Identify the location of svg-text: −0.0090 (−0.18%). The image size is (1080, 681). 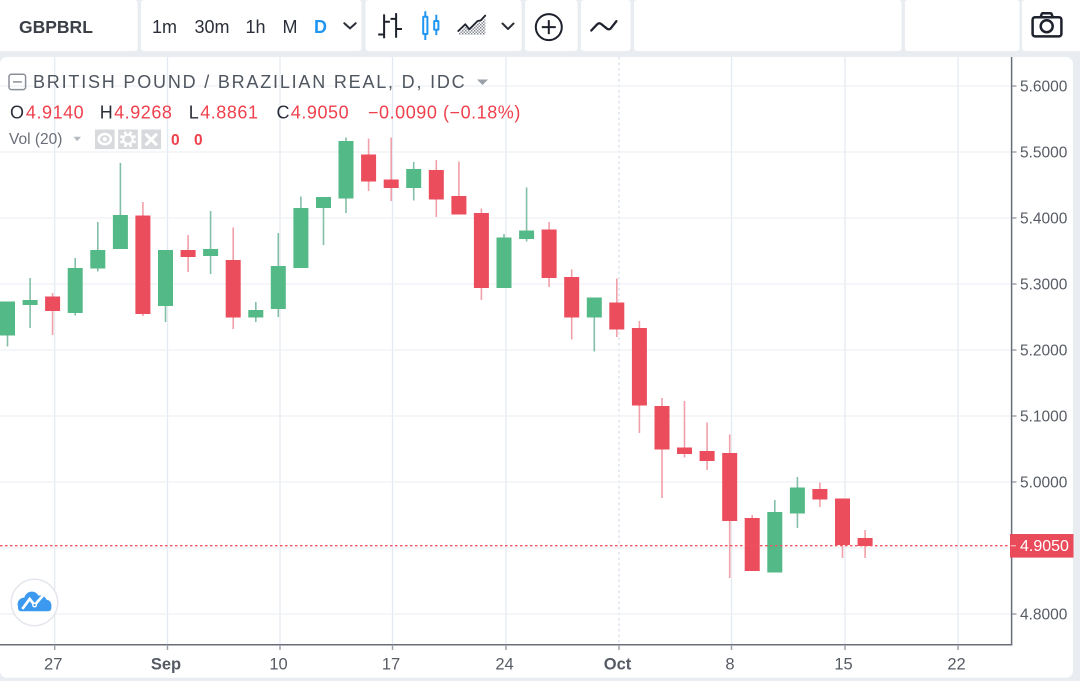
(444, 113).